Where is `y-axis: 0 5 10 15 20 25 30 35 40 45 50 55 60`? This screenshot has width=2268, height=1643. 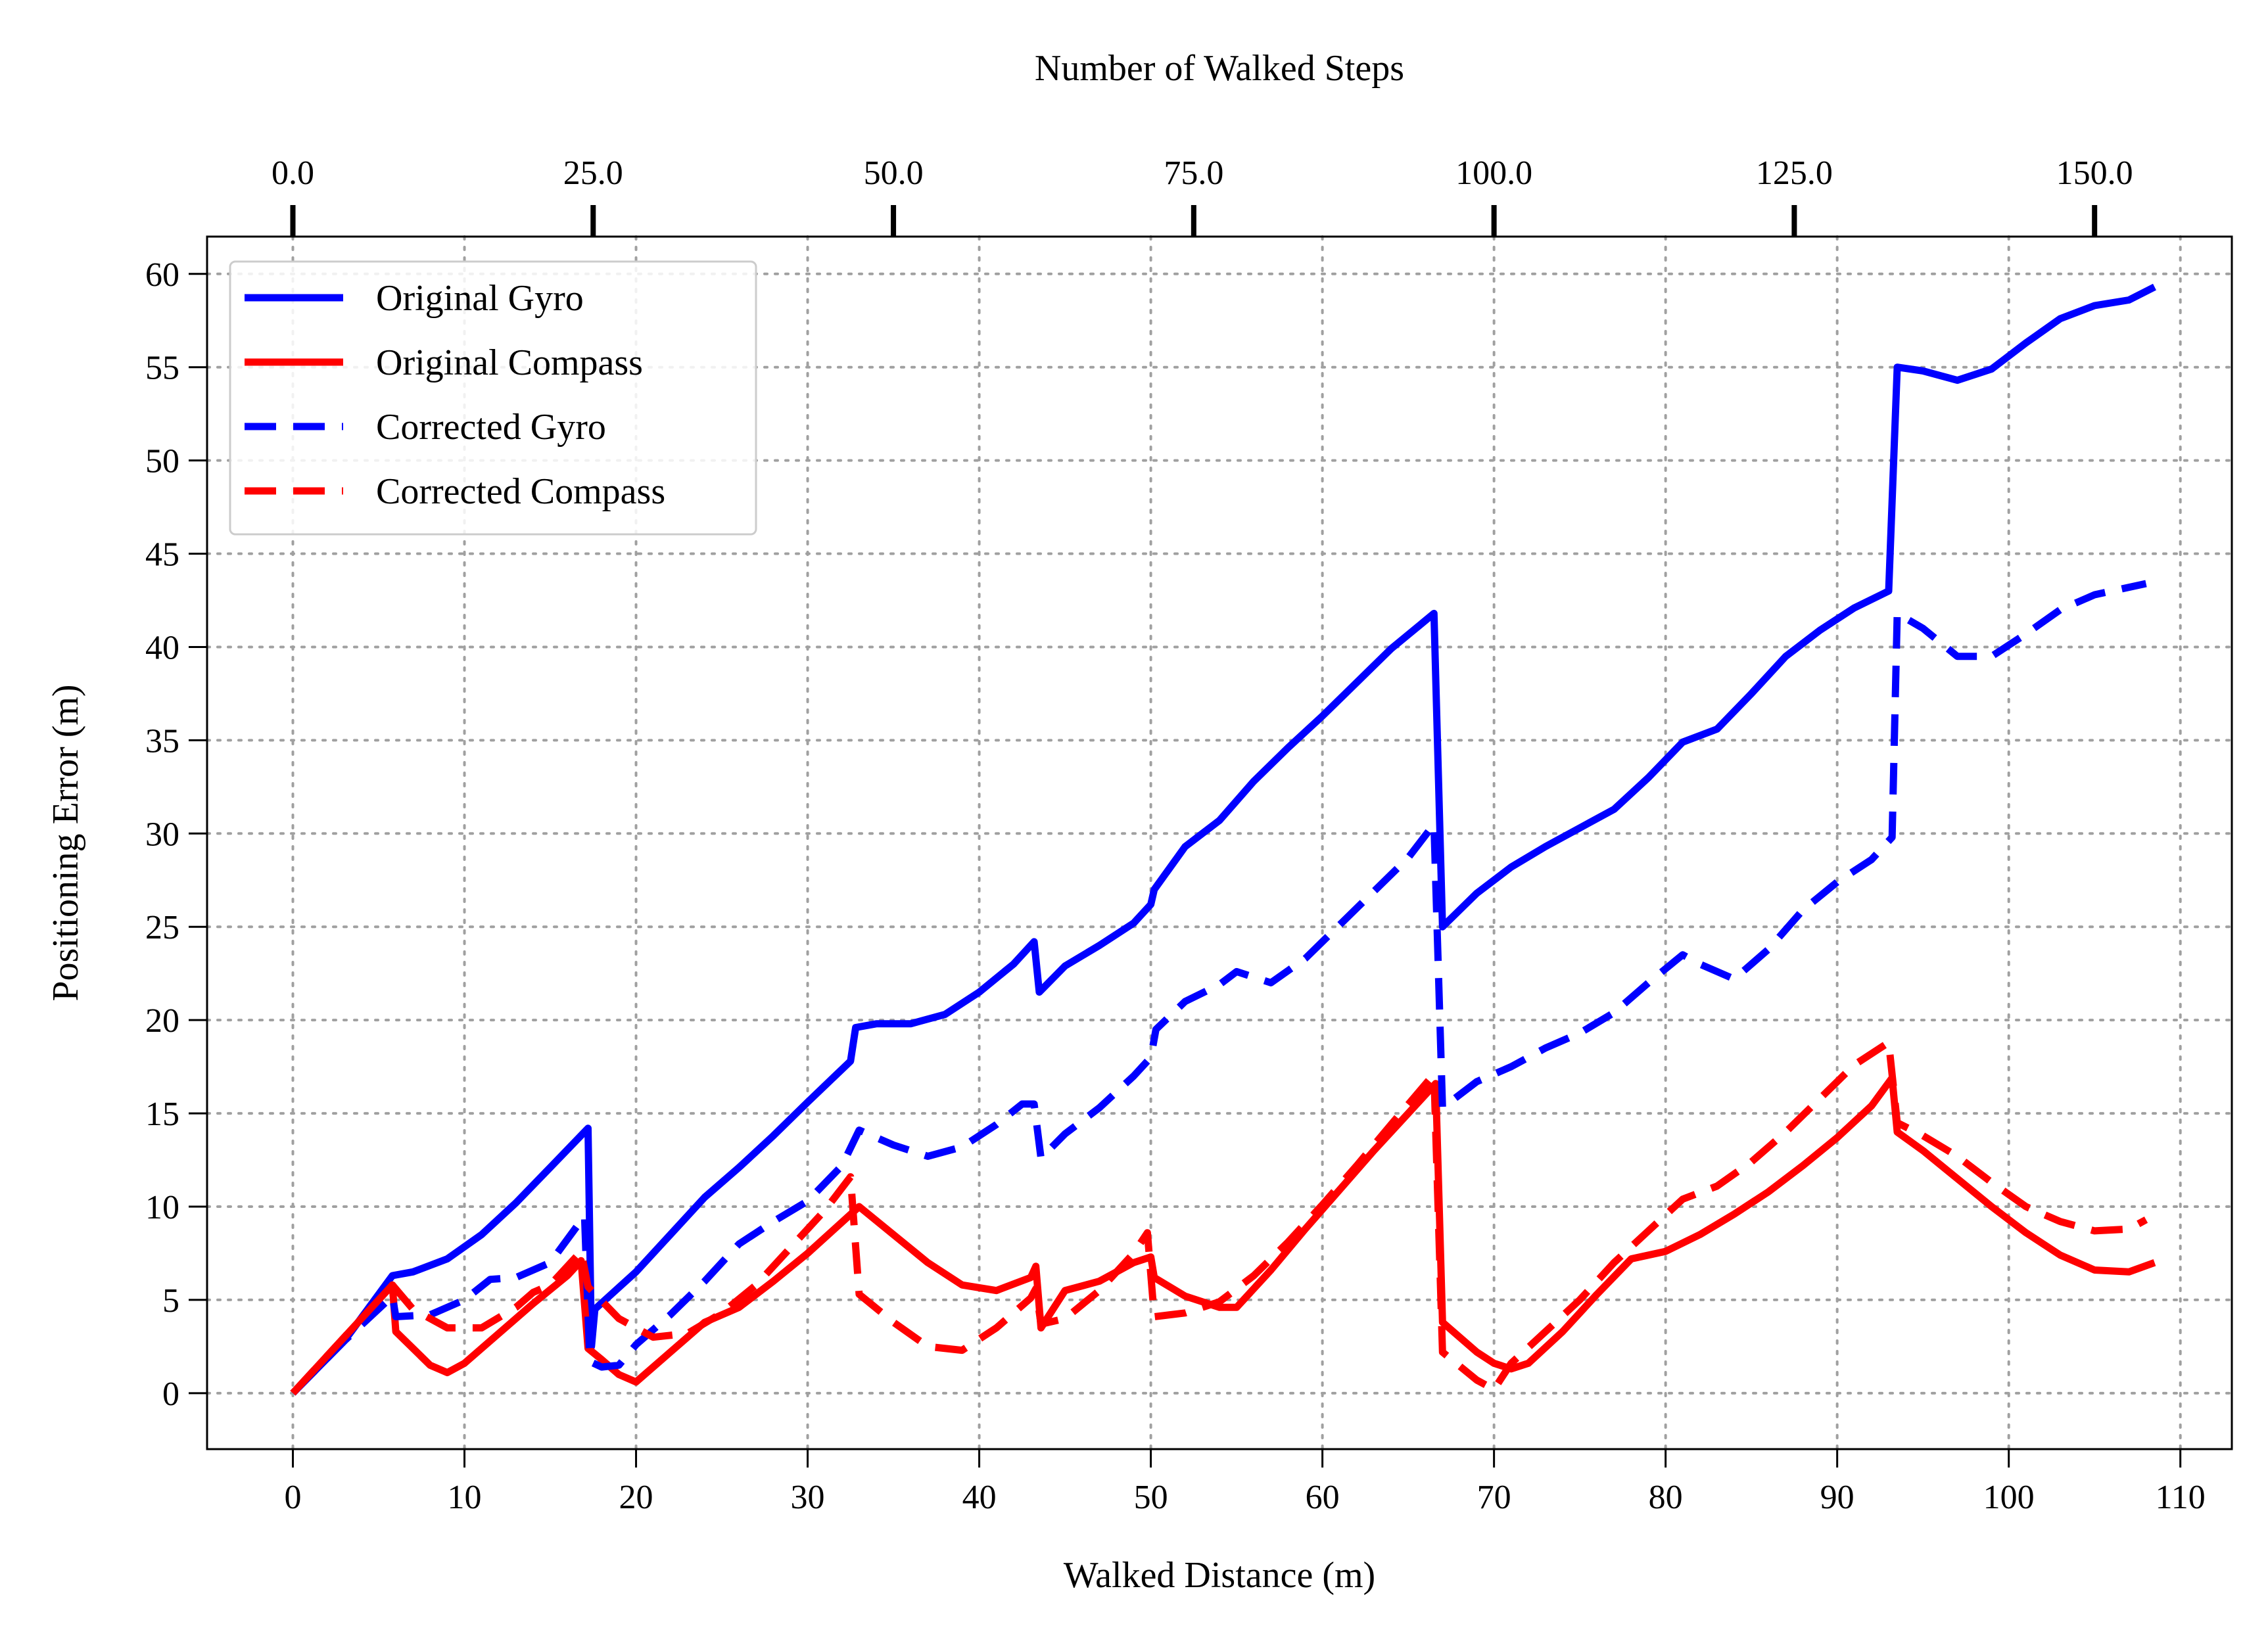
y-axis: 0 5 10 15 20 25 30 35 40 45 50 55 60 is located at coordinates (176, 834).